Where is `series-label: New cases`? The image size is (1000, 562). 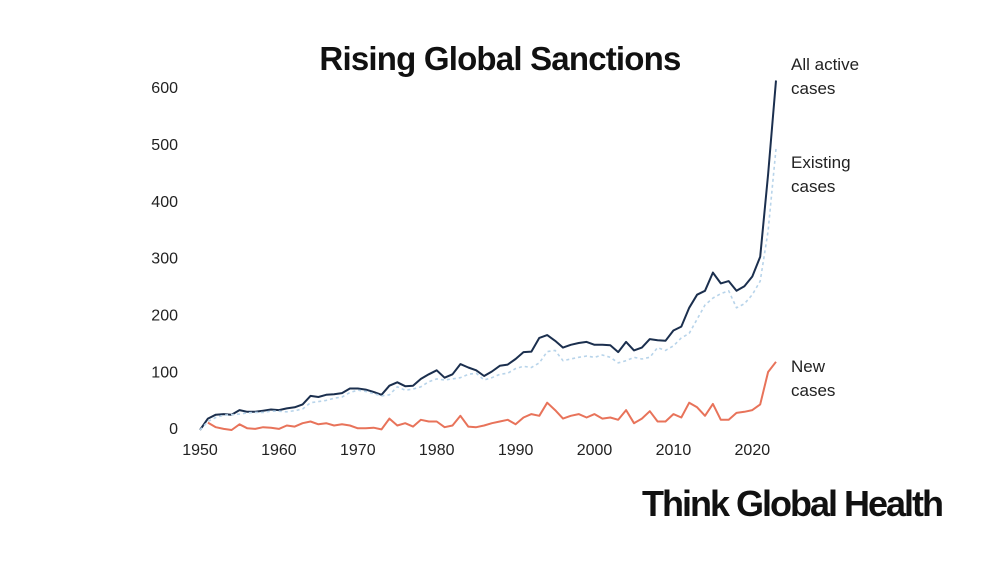
series-label: New cases is located at coordinates (813, 378).